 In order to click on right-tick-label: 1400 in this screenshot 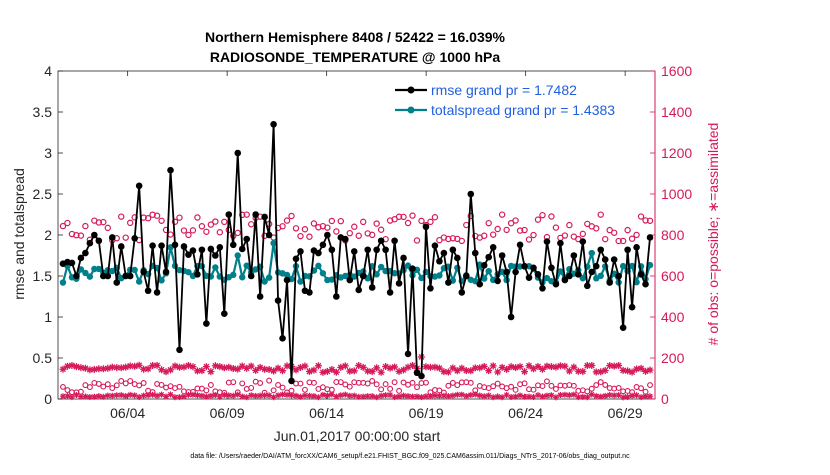, I will do `click(676, 112)`.